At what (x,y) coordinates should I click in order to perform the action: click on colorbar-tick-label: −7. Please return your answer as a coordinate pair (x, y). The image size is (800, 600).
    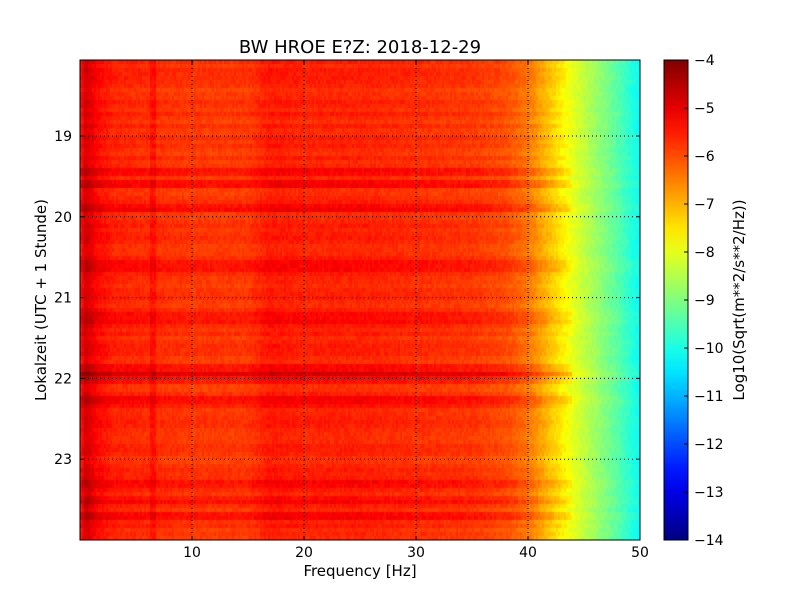
    Looking at the image, I should click on (704, 205).